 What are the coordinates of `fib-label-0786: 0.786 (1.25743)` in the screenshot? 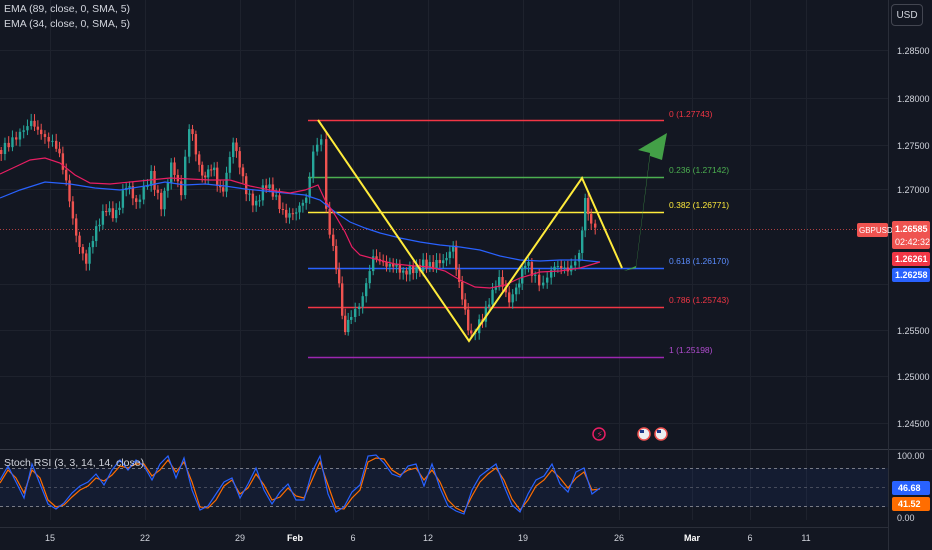 It's located at (699, 300).